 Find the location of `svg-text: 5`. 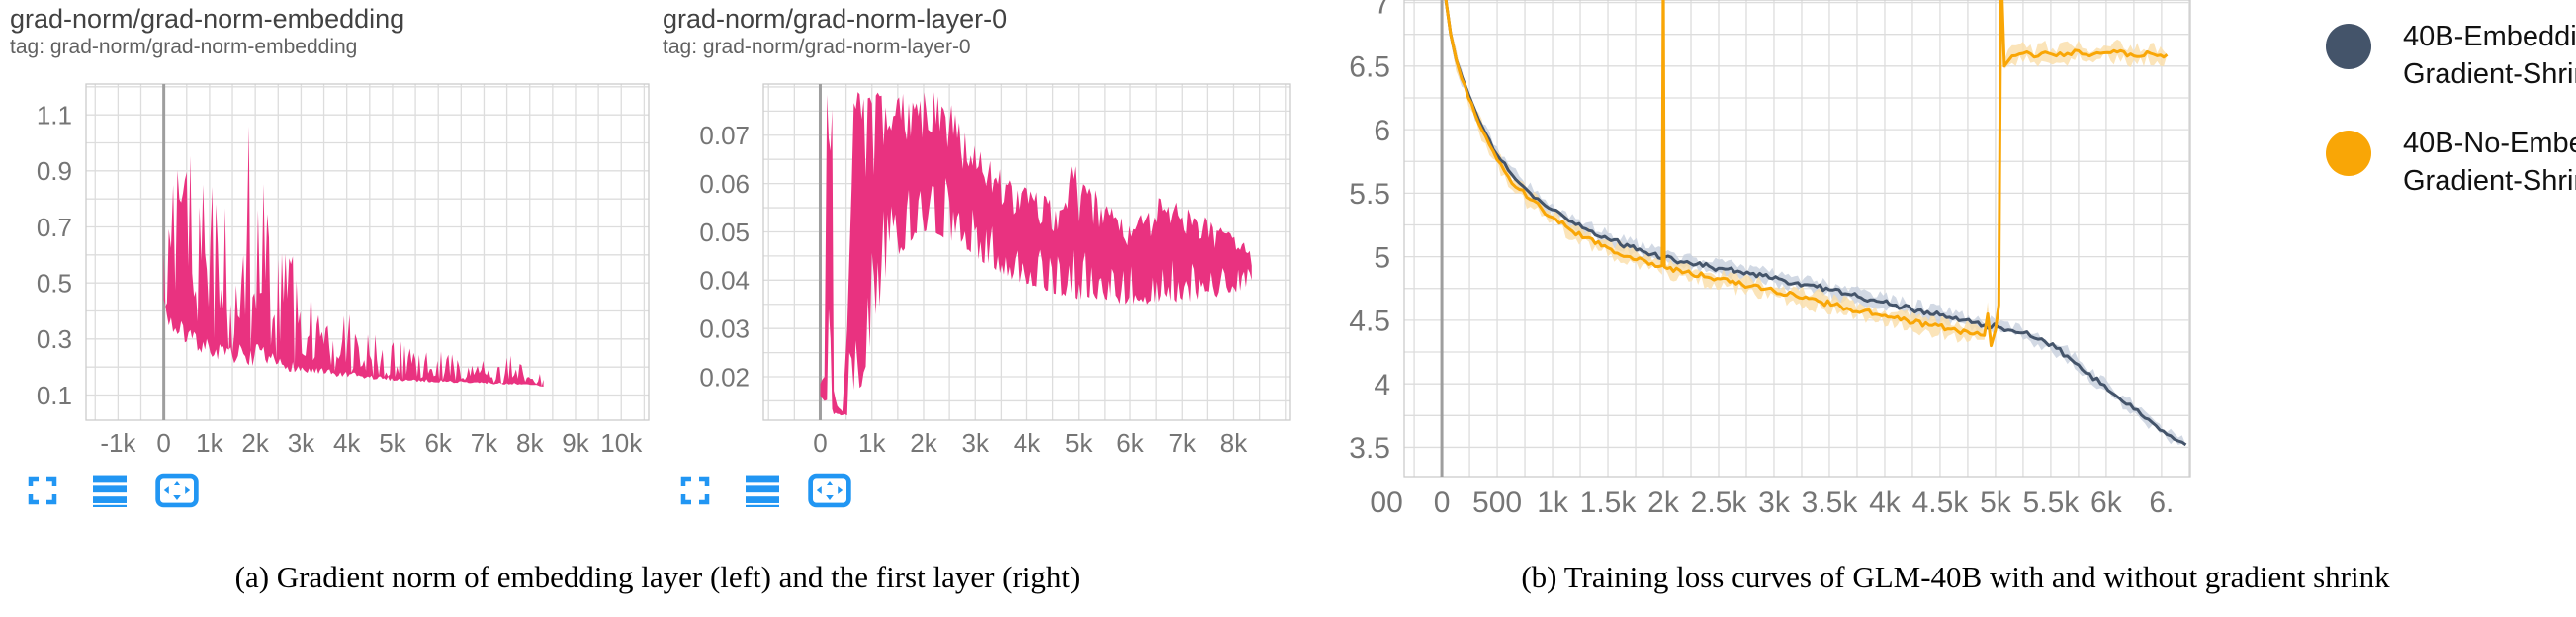

svg-text: 5 is located at coordinates (1382, 257).